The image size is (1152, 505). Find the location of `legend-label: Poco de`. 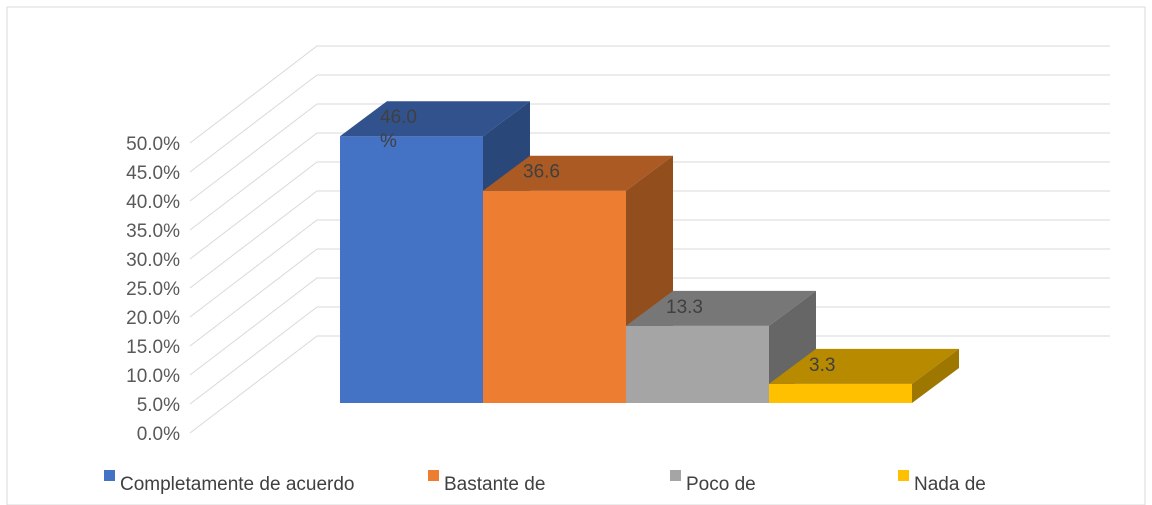

legend-label: Poco de is located at coordinates (721, 484).